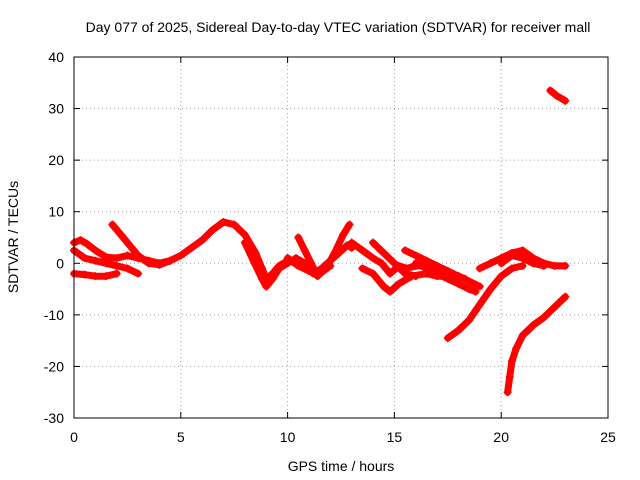 This screenshot has height=480, width=640. Describe the element at coordinates (501, 437) in the screenshot. I see `x-tick-label: 20` at that location.